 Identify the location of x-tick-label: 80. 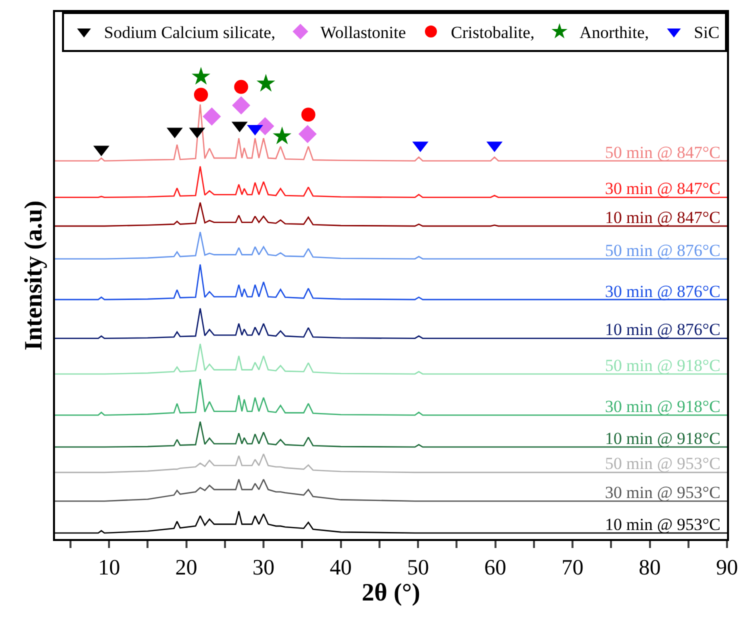
(649, 567).